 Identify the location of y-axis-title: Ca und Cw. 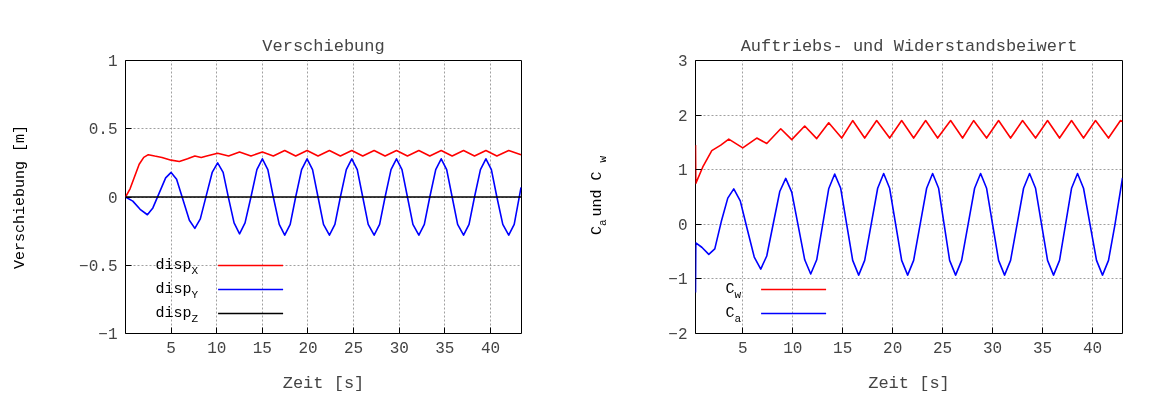
(599, 195).